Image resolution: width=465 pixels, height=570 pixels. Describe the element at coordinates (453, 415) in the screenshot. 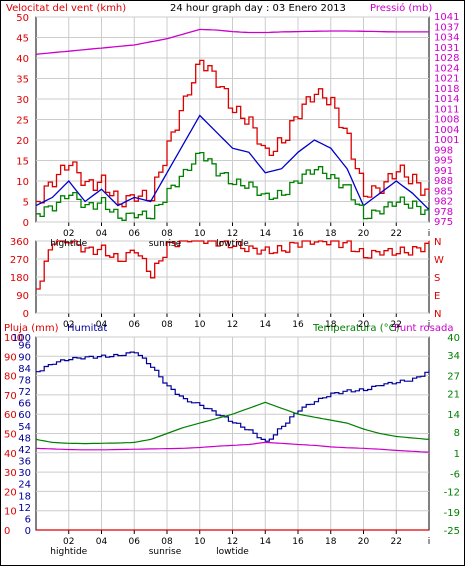

I see `temperature-tick-label: 14` at that location.